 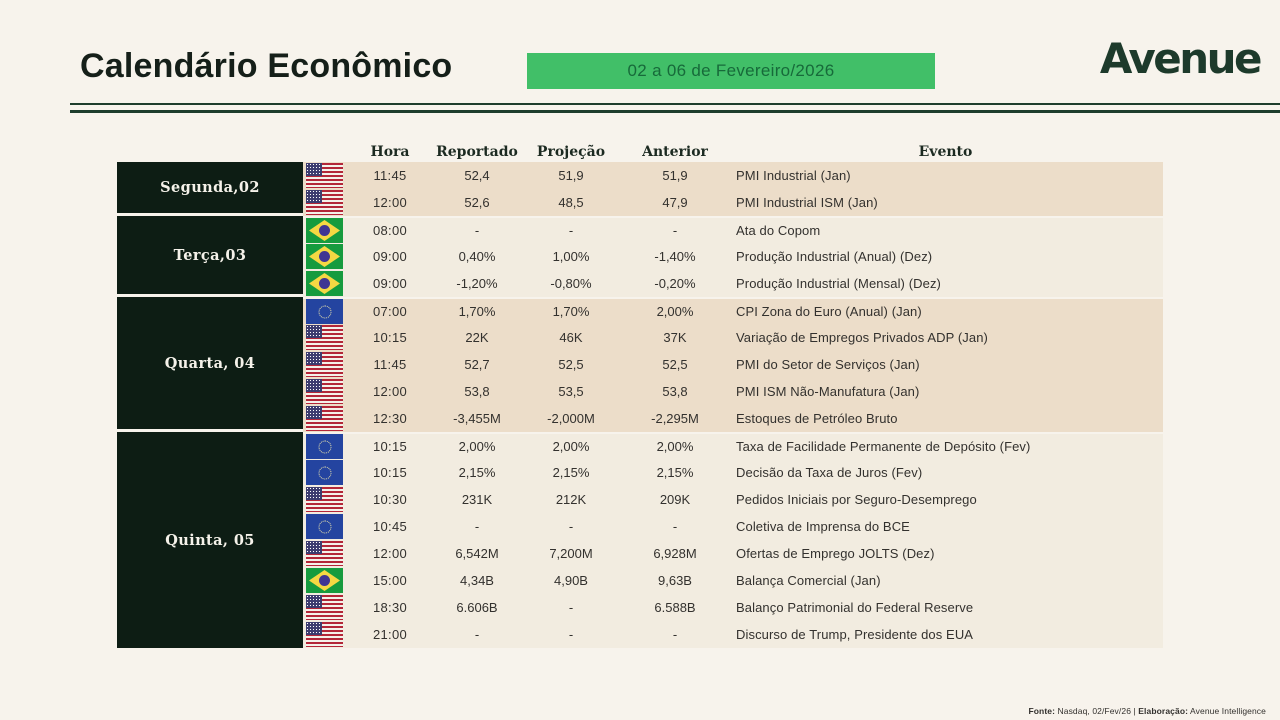 I want to click on anterior-cell: 52,5, so click(x=675, y=364).